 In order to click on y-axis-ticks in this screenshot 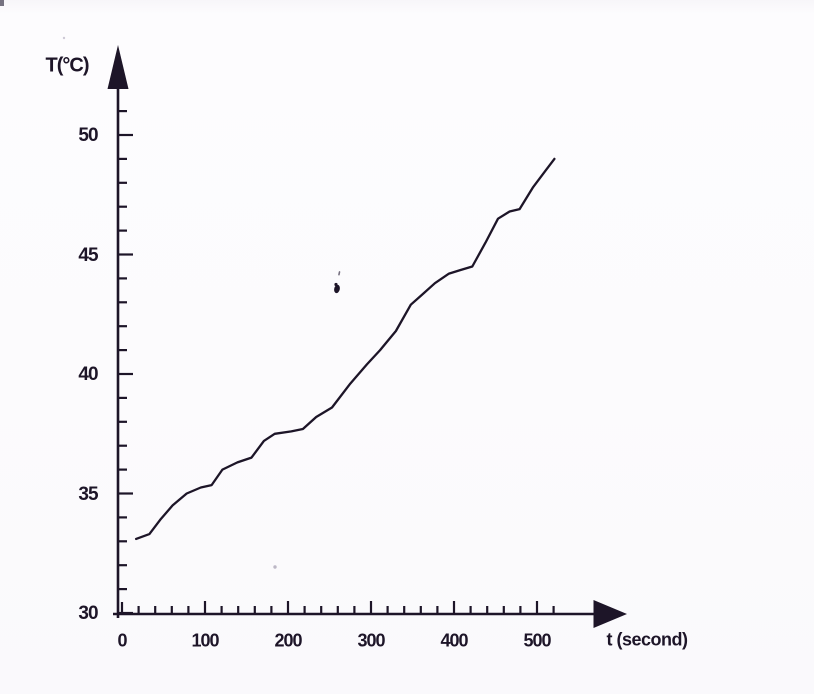, I will do `click(125, 362)`.